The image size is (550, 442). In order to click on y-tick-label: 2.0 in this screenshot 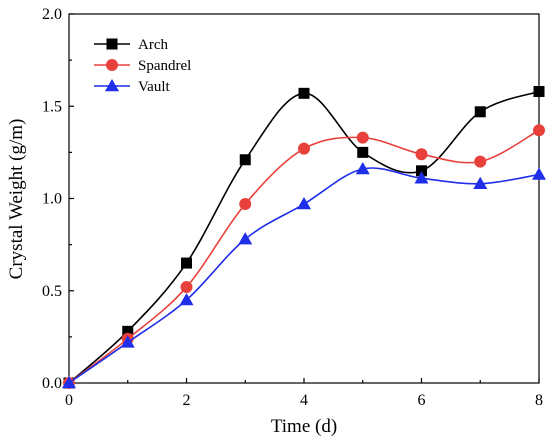, I will do `click(52, 14)`.